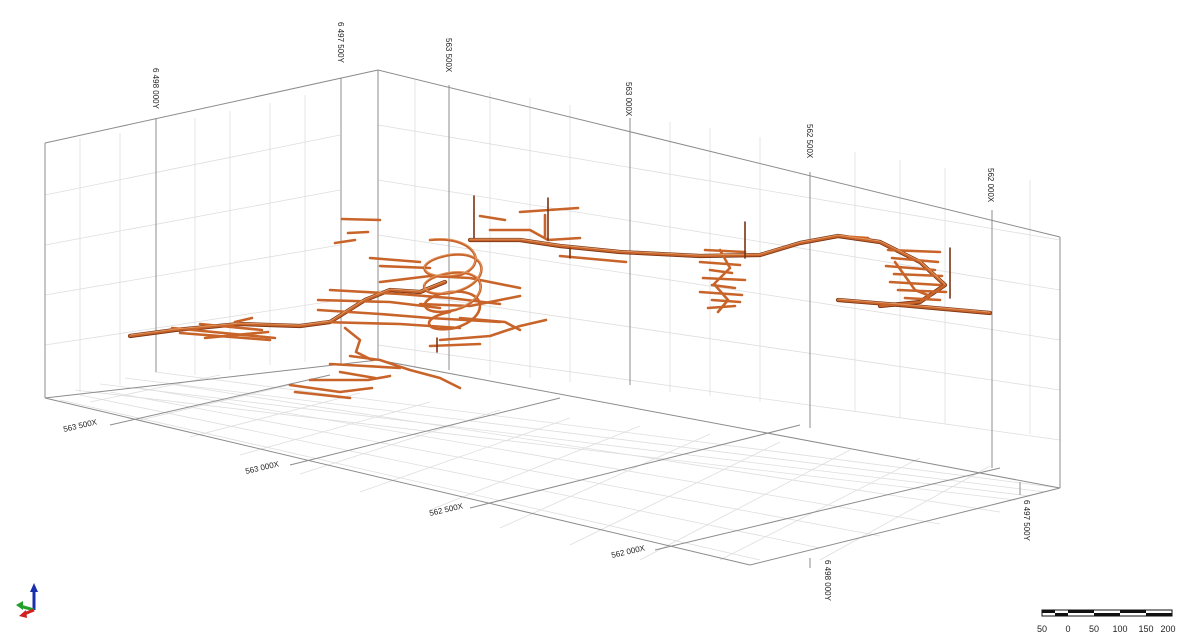 This screenshot has height=644, width=1200. I want to click on axis-label-top-y-left: 6 498 000Y, so click(155, 89).